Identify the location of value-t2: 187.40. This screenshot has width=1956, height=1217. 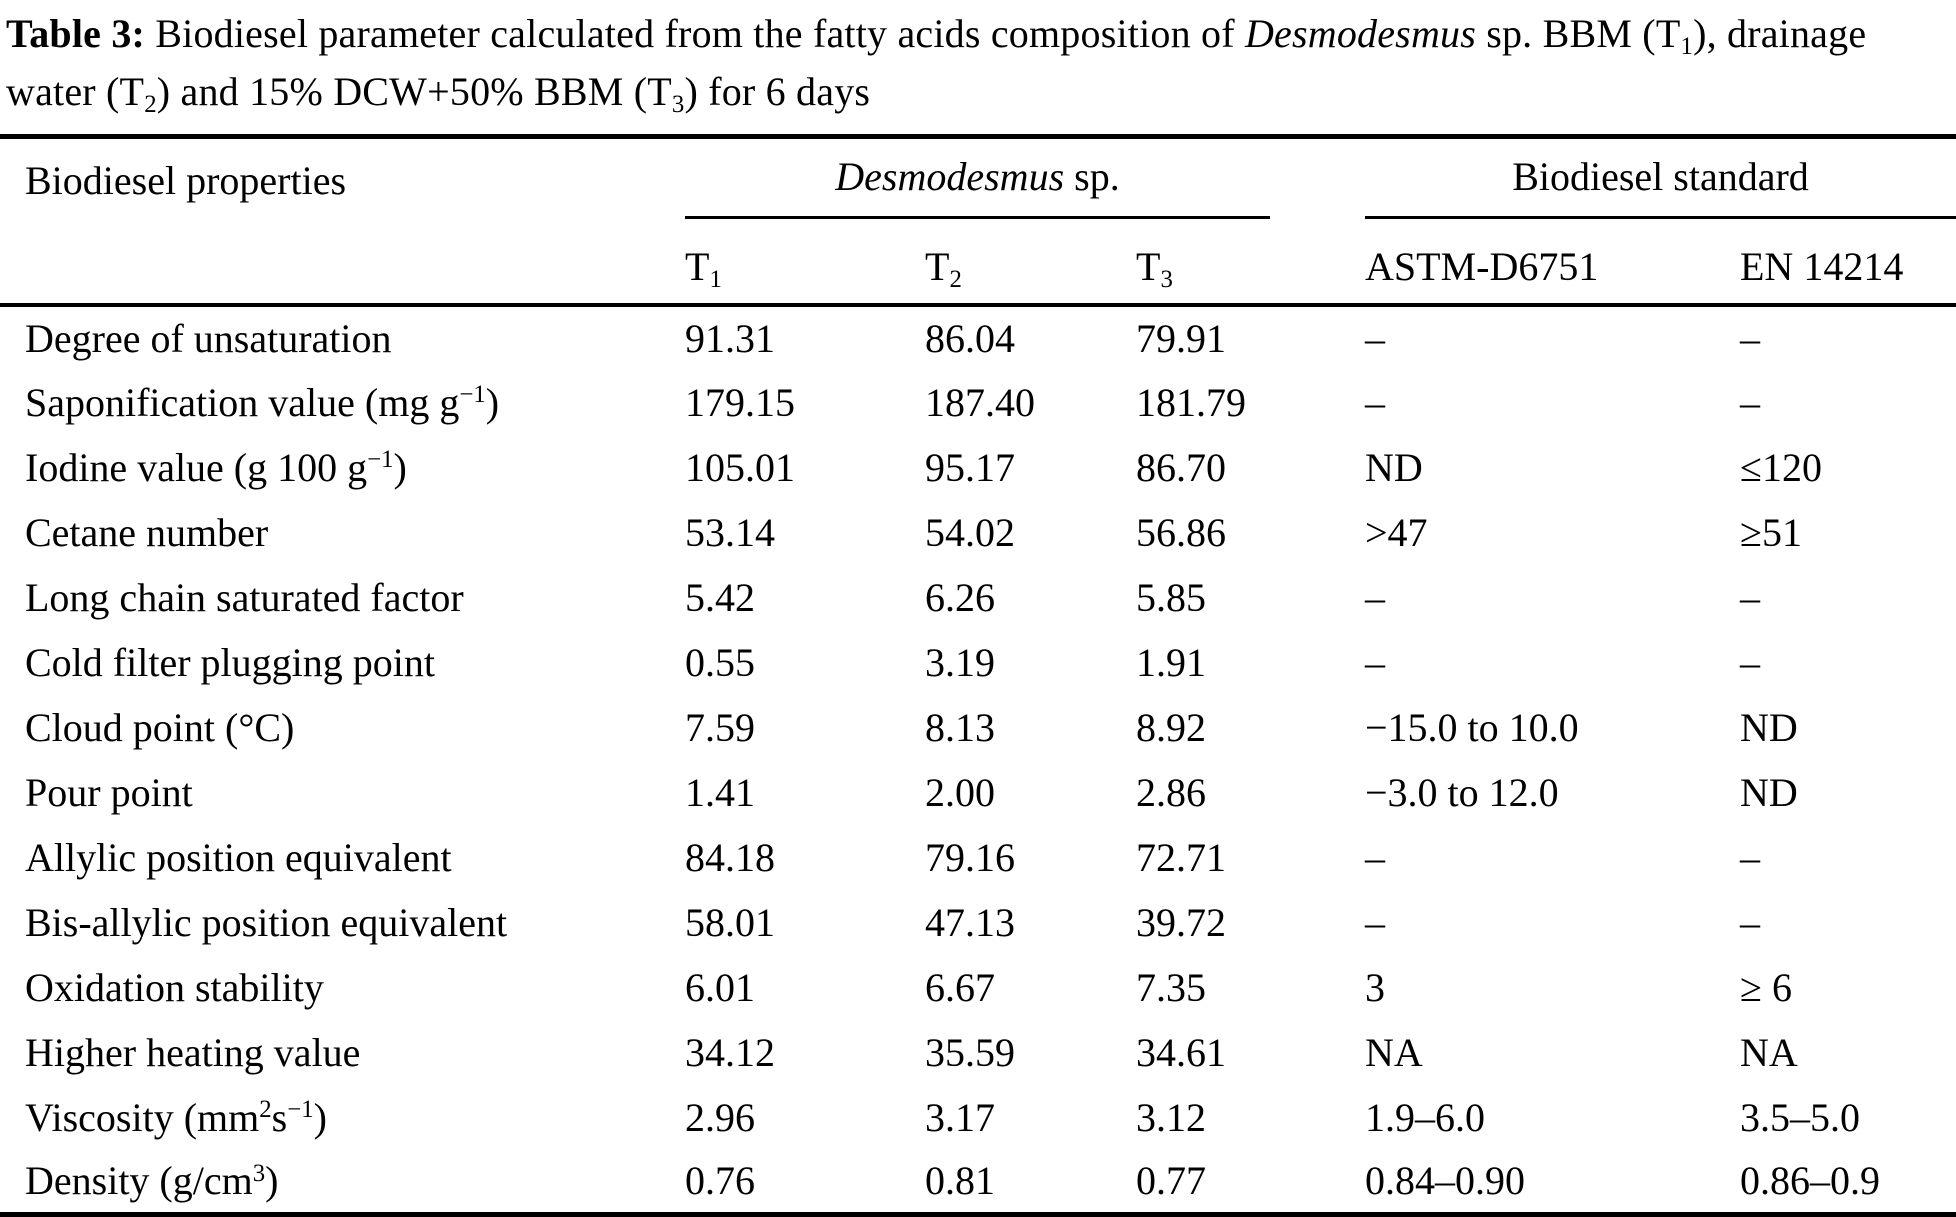
(980, 402).